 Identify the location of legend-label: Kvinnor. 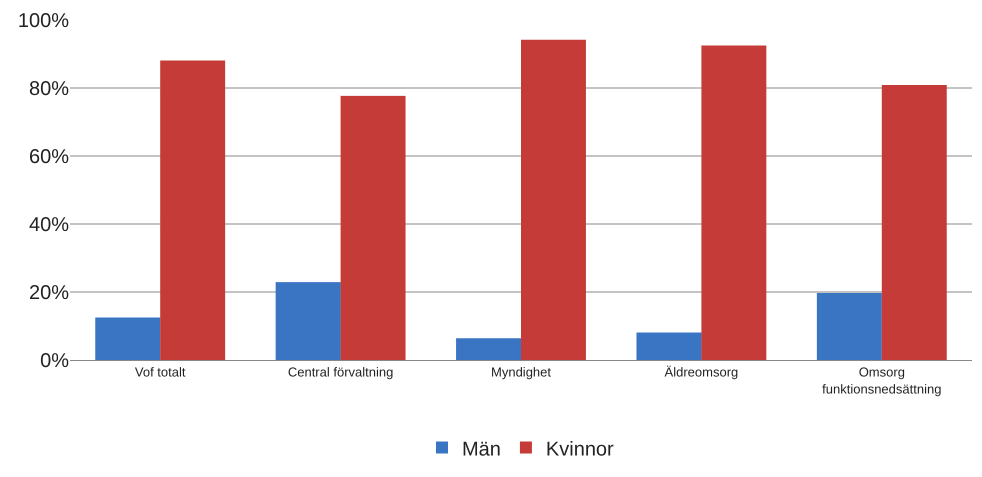
(580, 449).